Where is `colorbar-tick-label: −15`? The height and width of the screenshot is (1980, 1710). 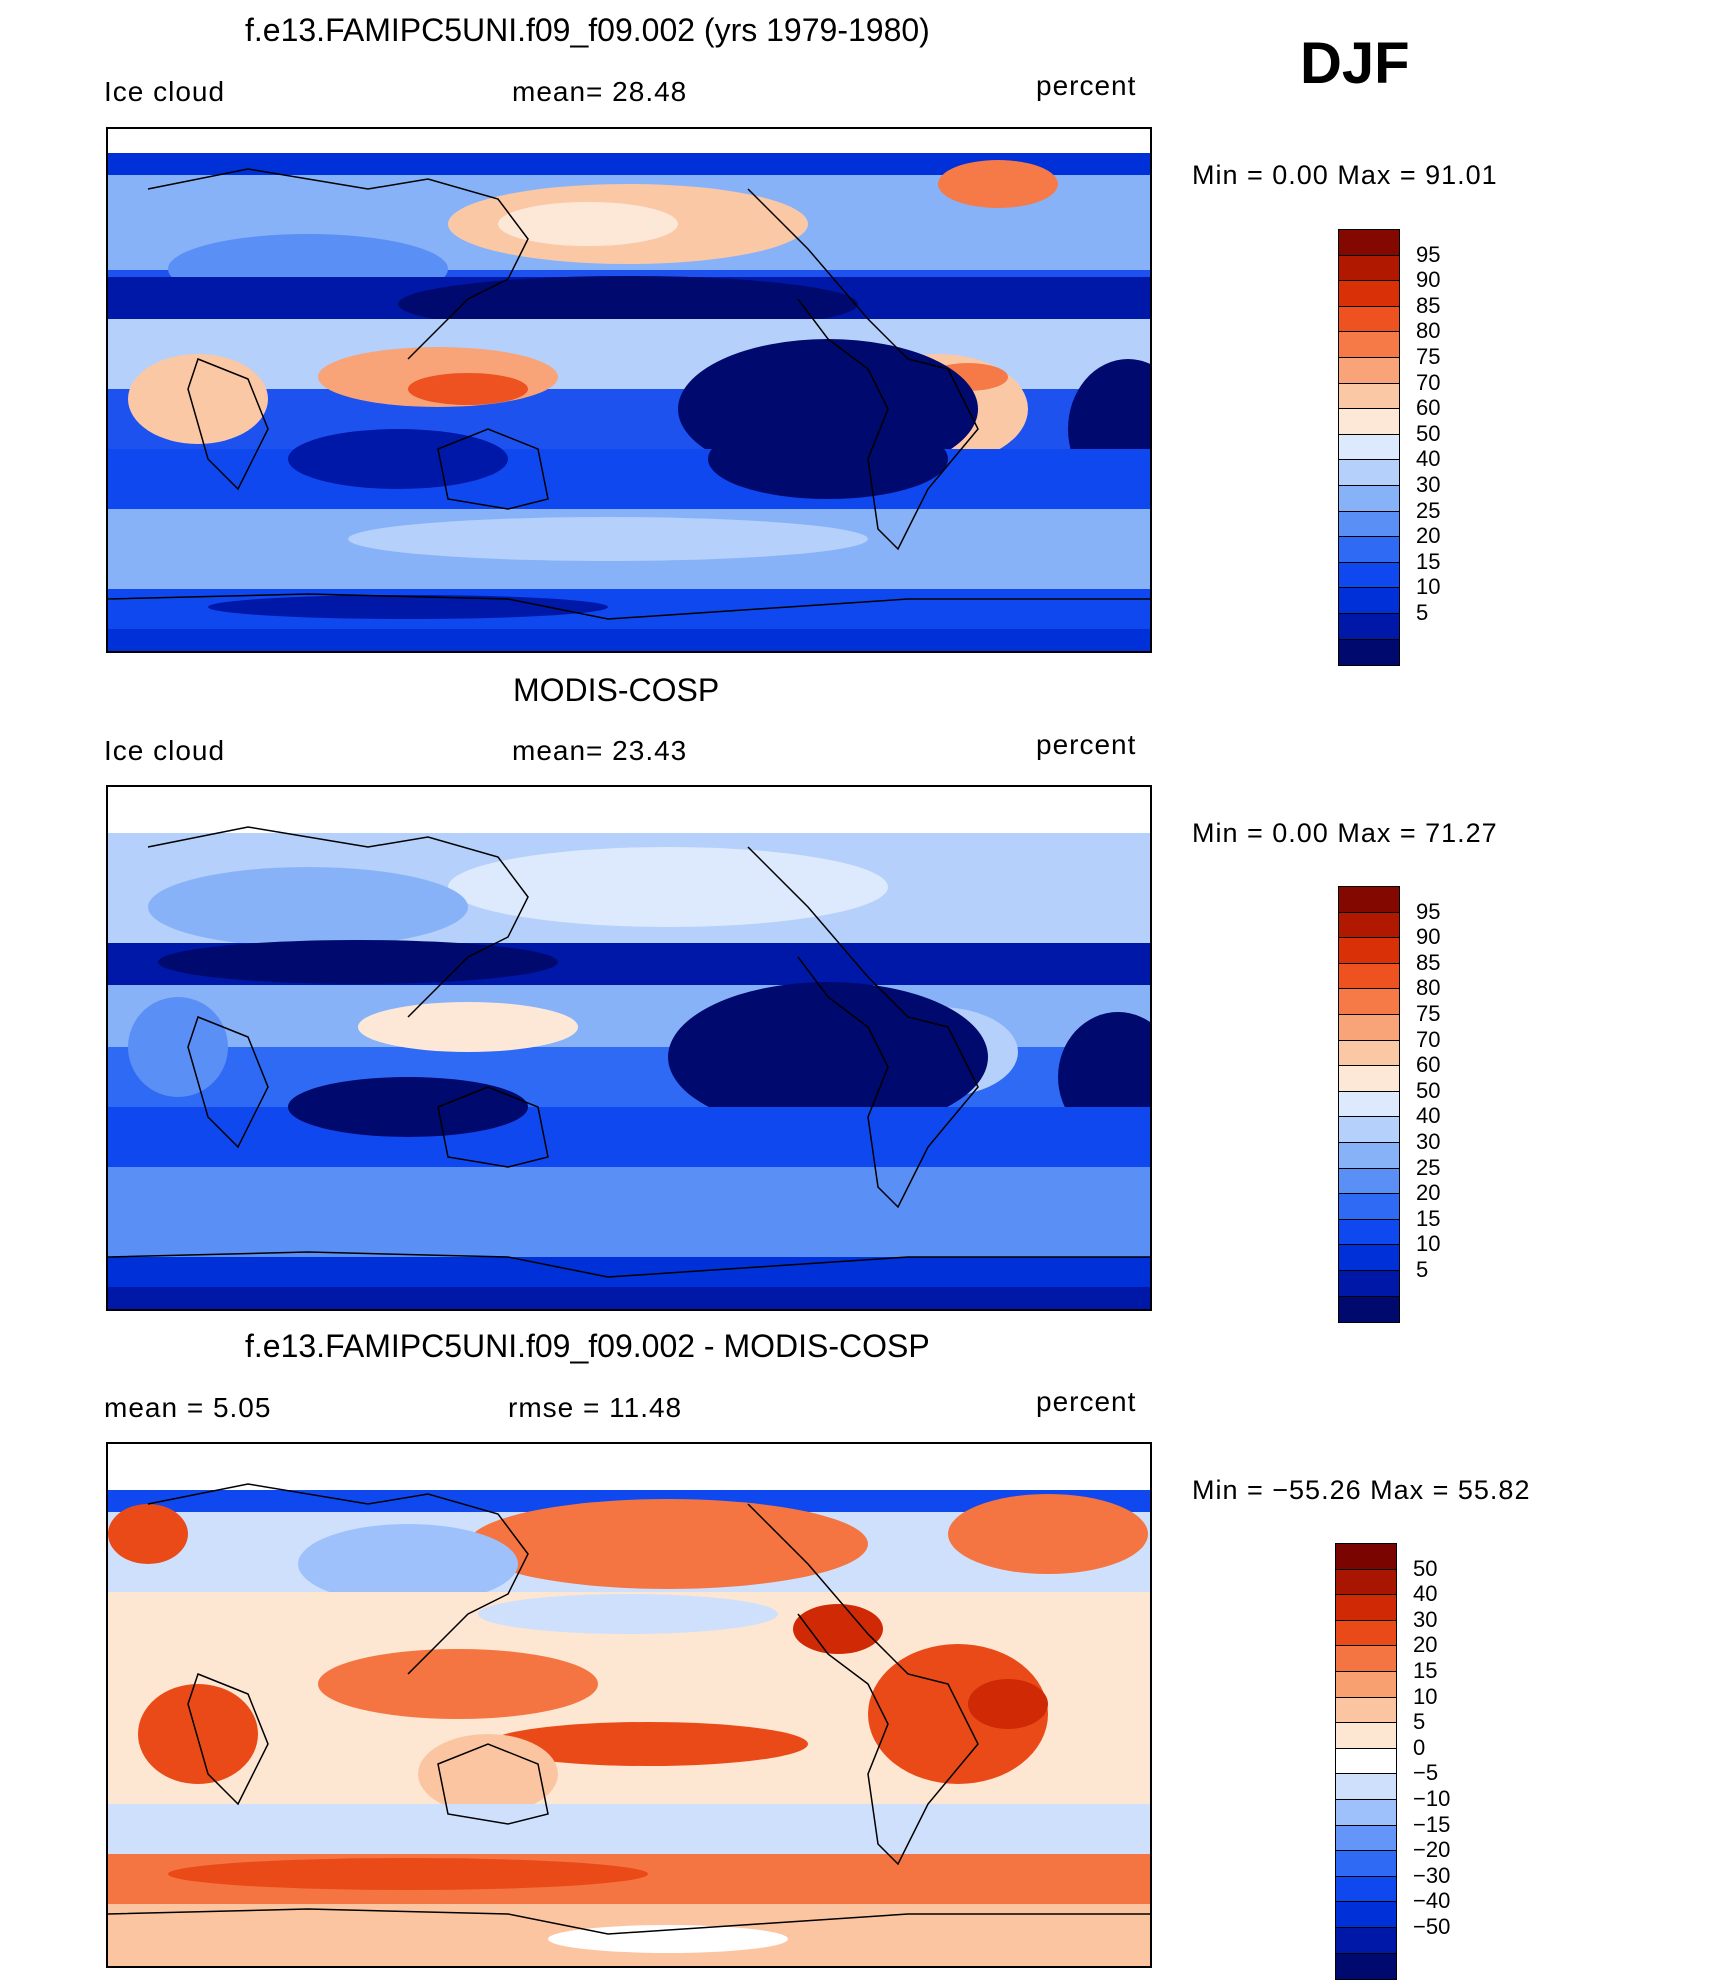 colorbar-tick-label: −15 is located at coordinates (1432, 1824).